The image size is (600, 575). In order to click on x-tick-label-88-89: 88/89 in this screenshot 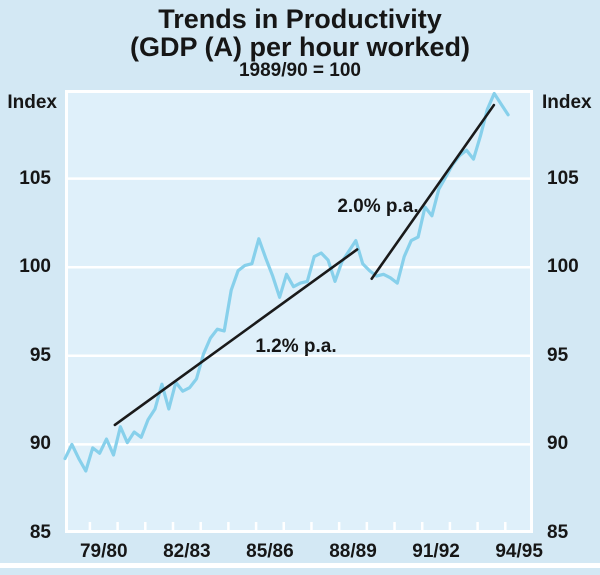, I will do `click(353, 551)`.